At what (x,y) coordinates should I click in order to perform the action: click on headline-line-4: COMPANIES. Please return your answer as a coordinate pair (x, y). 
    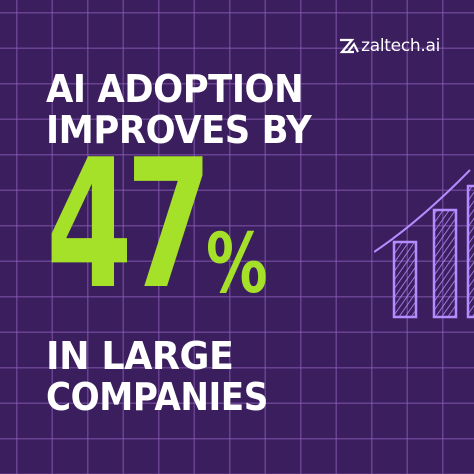
    Looking at the image, I should click on (157, 397).